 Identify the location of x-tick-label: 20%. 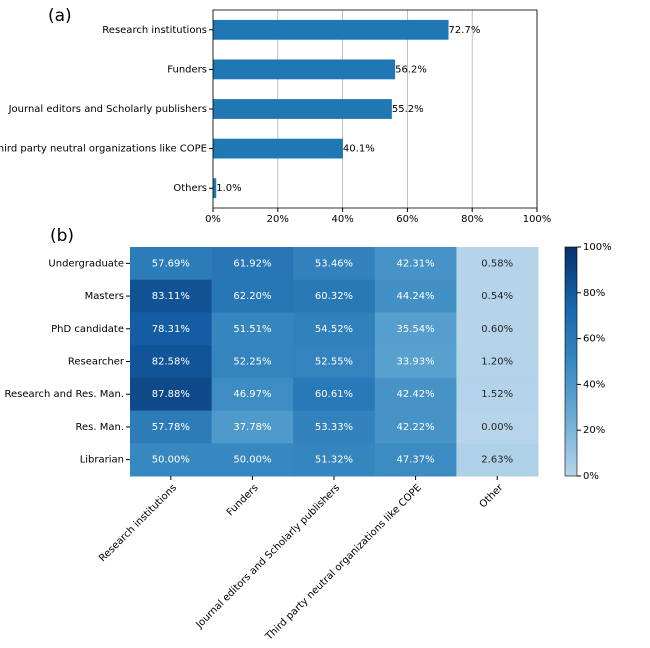
(278, 219).